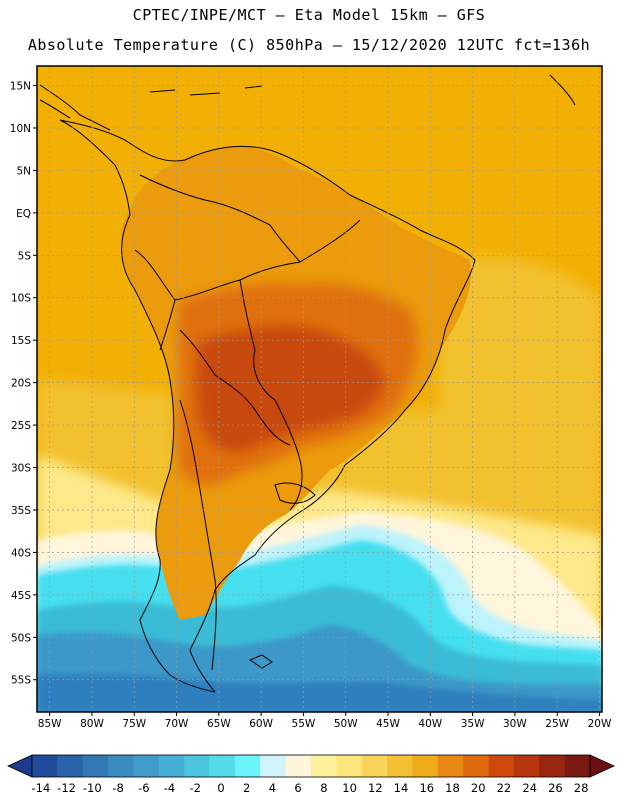  I want to click on colorbar-label: 14, so click(401, 788).